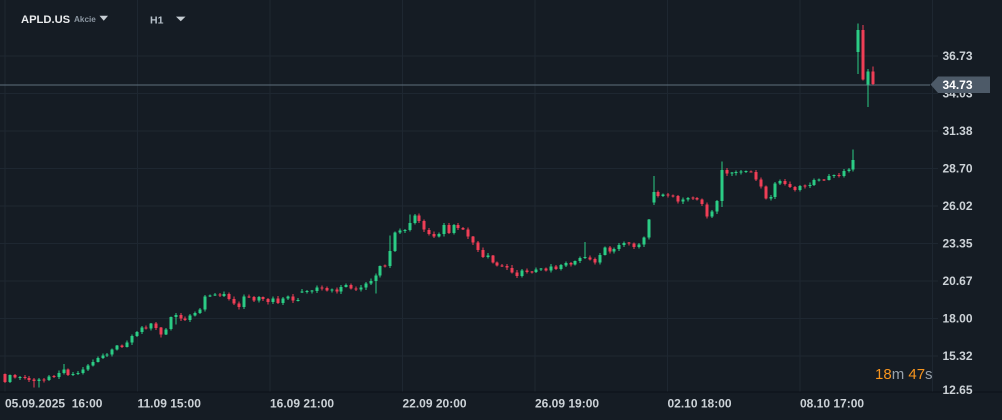 Image resolution: width=1002 pixels, height=420 pixels. I want to click on svg-text: 08.10 17:00, so click(832, 404).